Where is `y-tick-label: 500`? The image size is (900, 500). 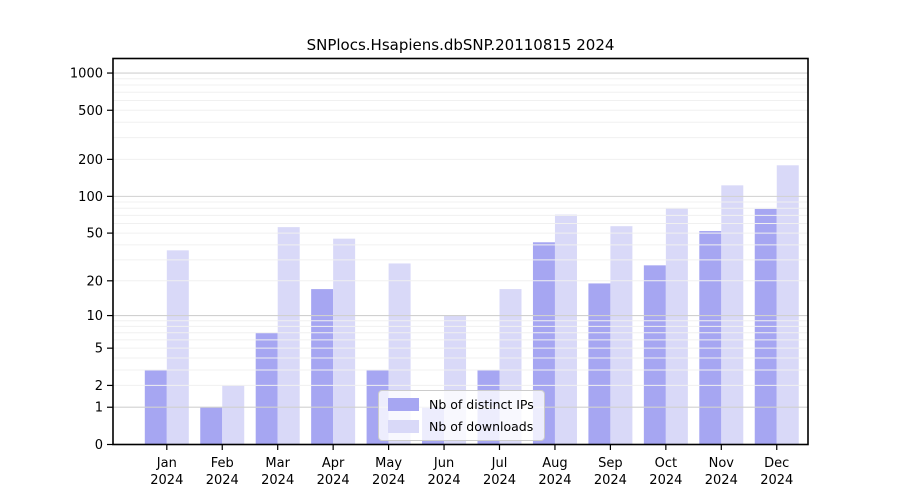
y-tick-label: 500 is located at coordinates (90, 111).